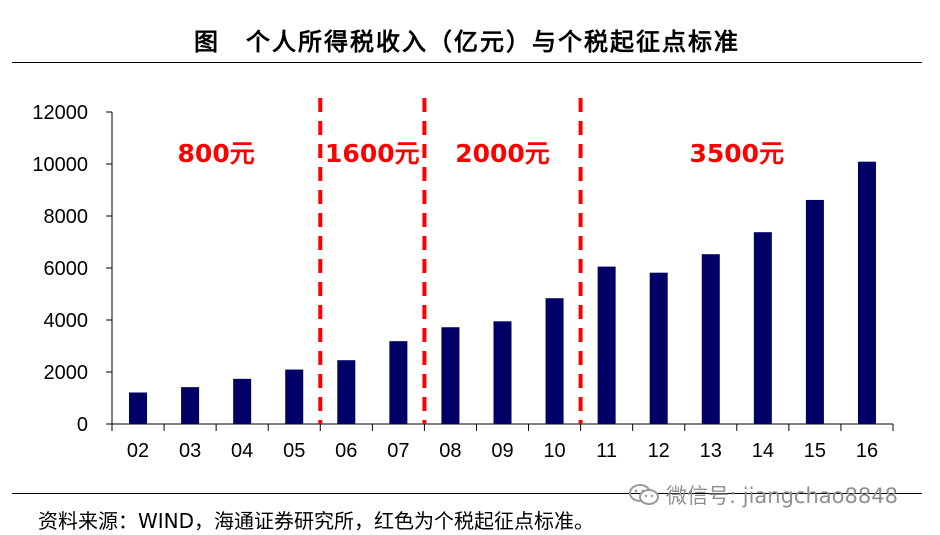  What do you see at coordinates (190, 451) in the screenshot?
I see `x-tick-label: 03` at bounding box center [190, 451].